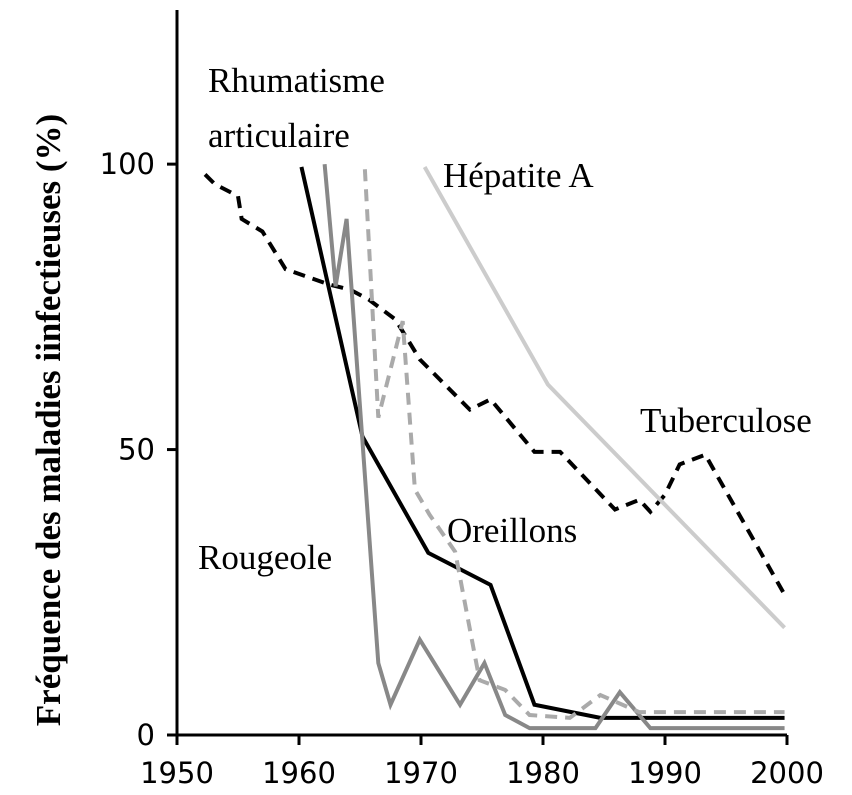  I want to click on x-tick-label: 1950, so click(177, 773).